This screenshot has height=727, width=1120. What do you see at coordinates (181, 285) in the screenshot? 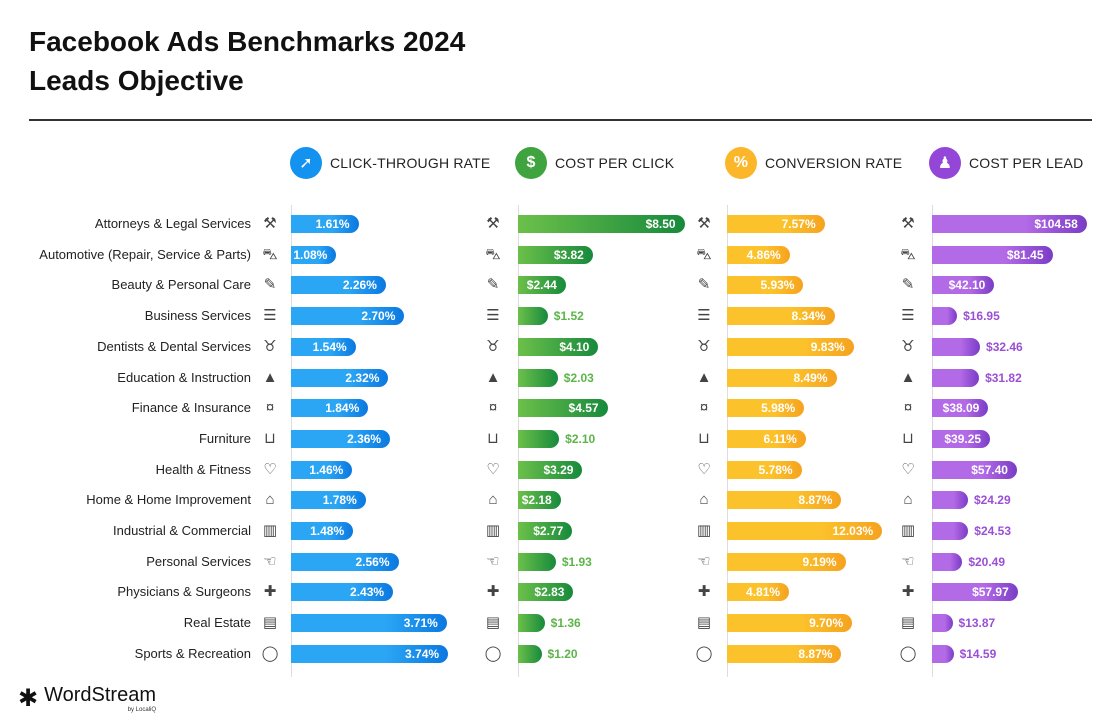
I see `category-label: Beauty & Personal Care` at bounding box center [181, 285].